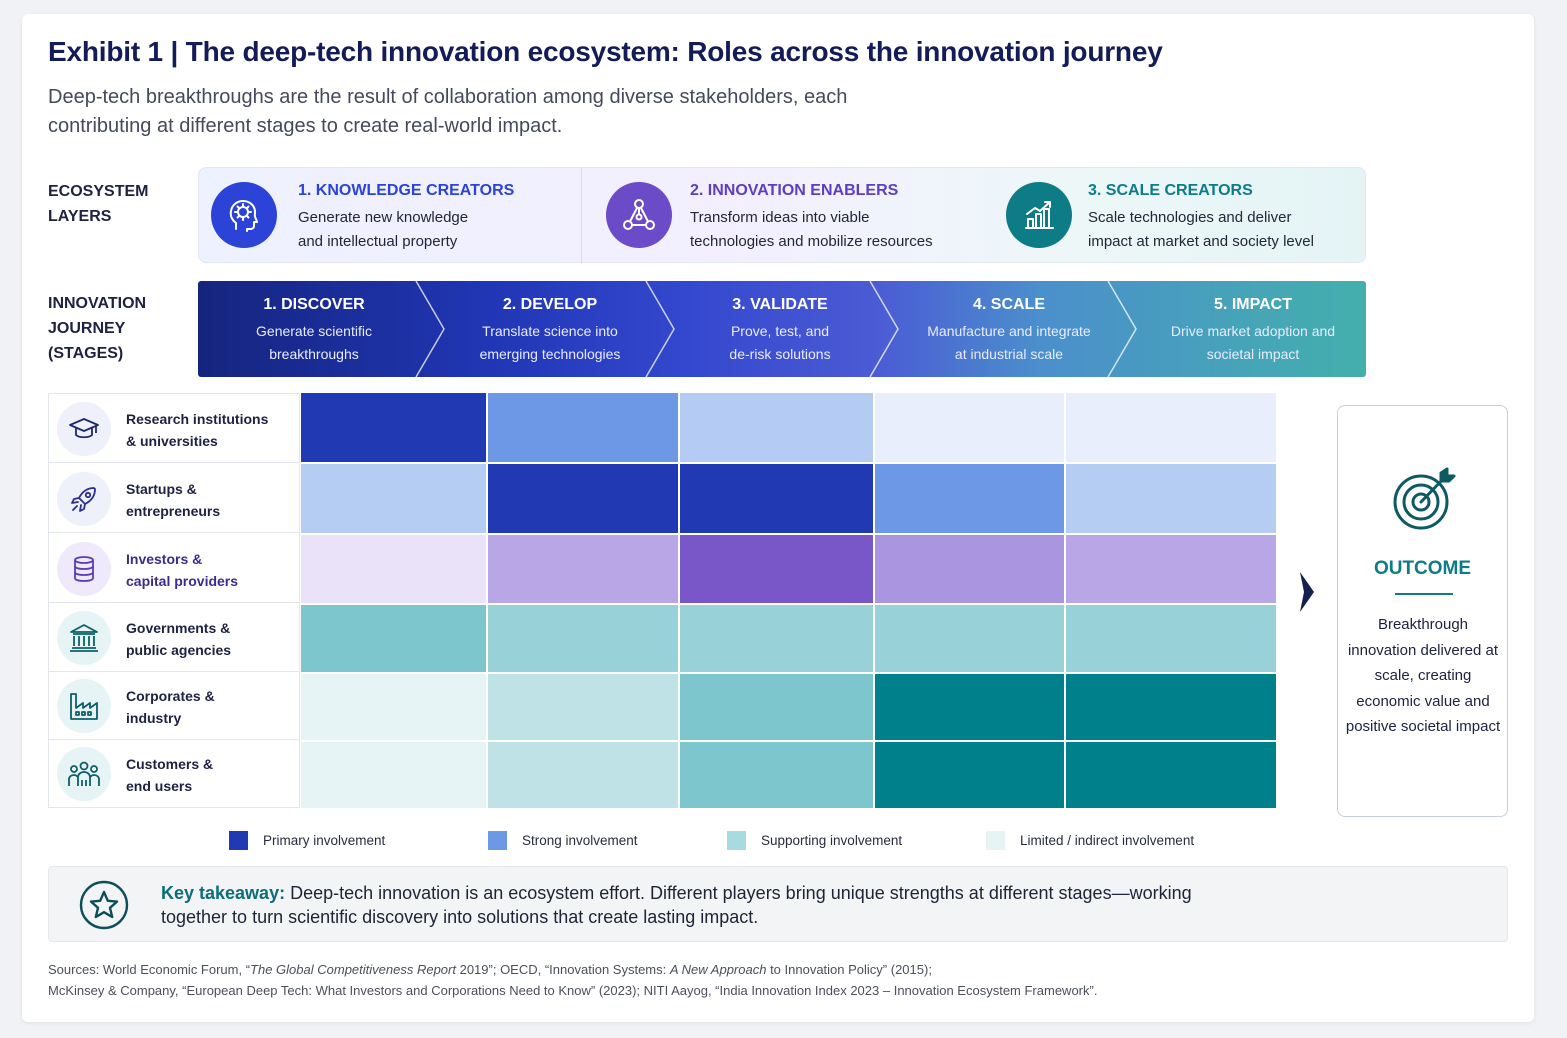 This screenshot has width=1567, height=1038. What do you see at coordinates (86, 353) in the screenshot?
I see `innovation-journey-label-line: (STAGES)` at bounding box center [86, 353].